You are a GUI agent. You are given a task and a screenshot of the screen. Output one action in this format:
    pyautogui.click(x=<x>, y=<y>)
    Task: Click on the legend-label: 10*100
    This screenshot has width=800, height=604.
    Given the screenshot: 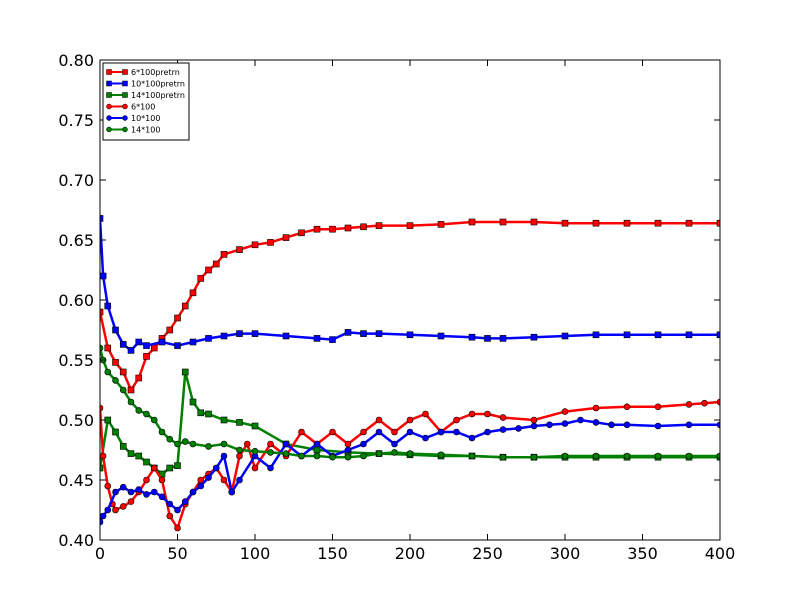 What is the action you would take?
    pyautogui.click(x=145, y=118)
    